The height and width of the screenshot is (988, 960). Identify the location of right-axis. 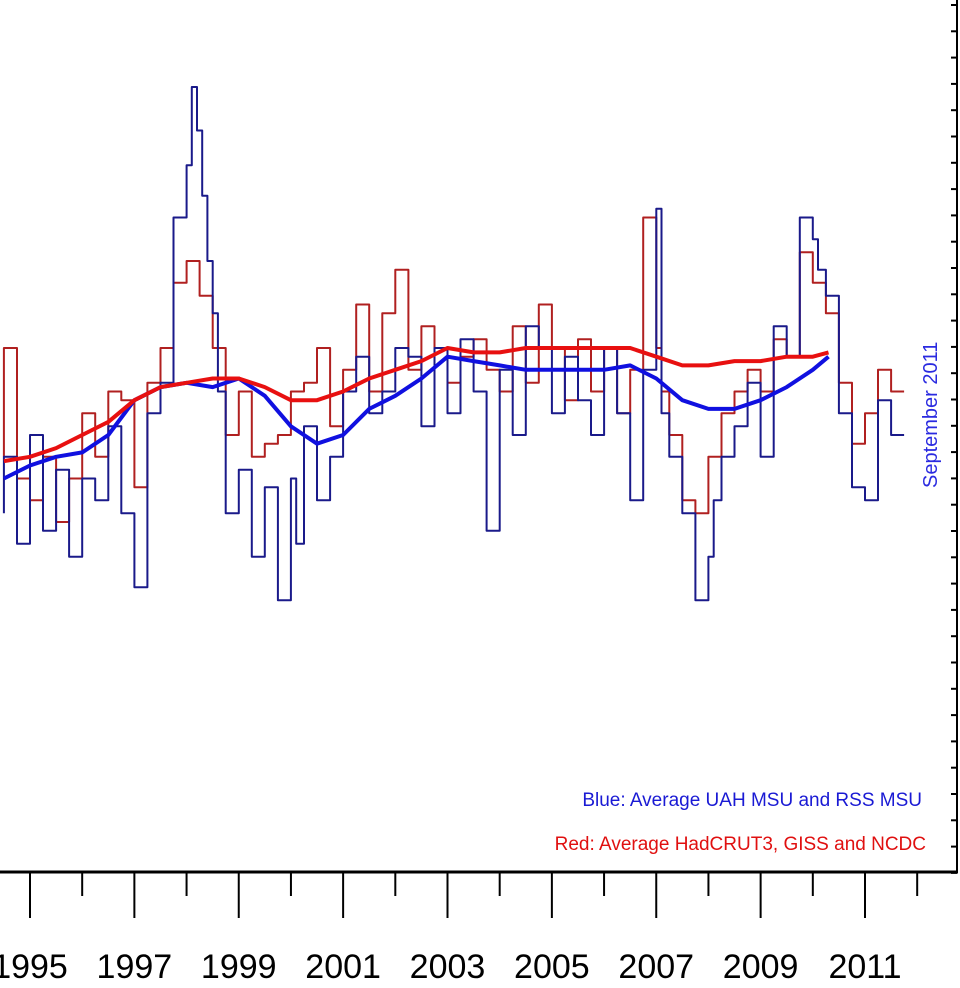
(954, 437).